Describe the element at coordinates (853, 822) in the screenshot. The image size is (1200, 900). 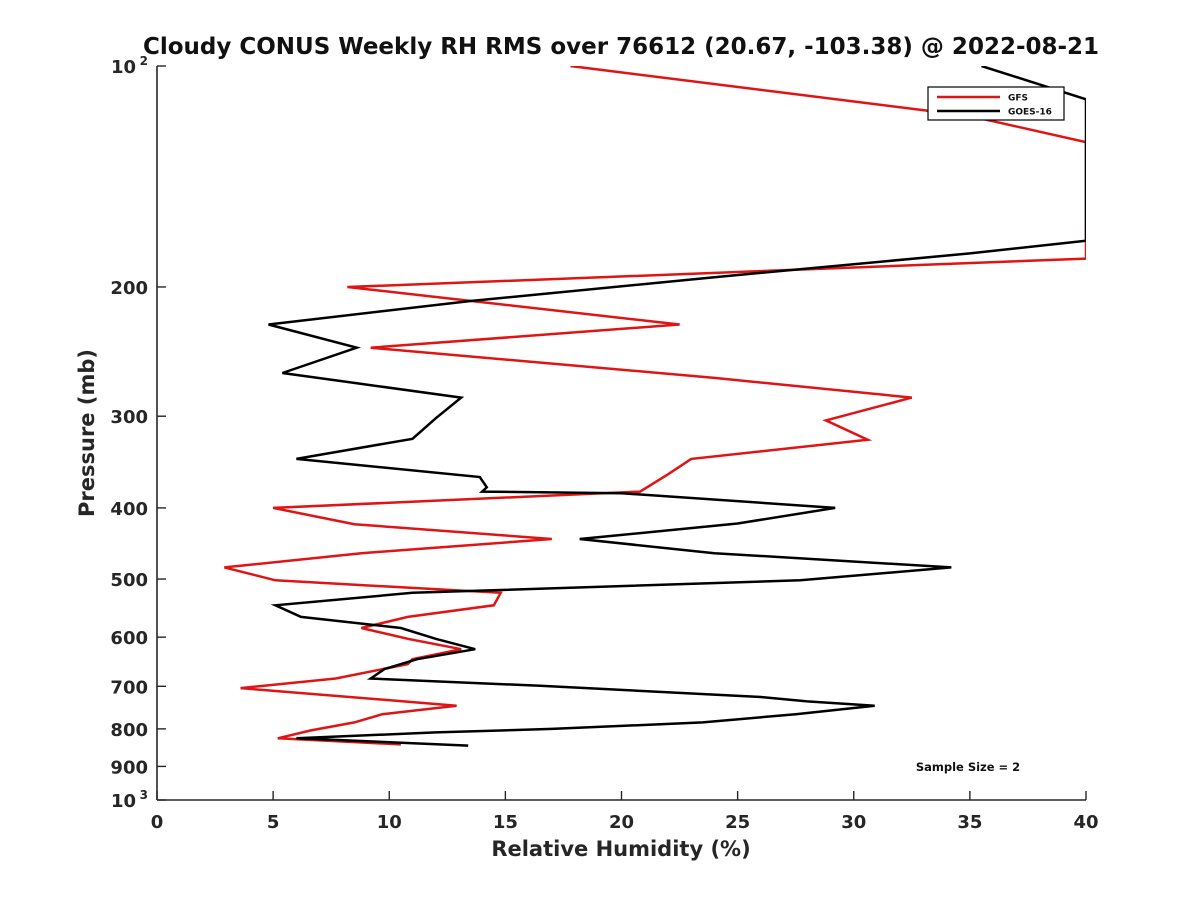
I see `x-tick-label: 30` at that location.